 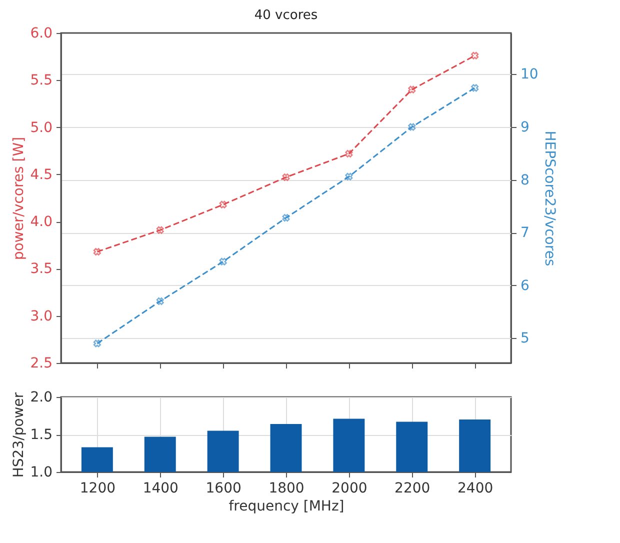 What do you see at coordinates (41, 222) in the screenshot?
I see `y-tick-label: 4.0` at bounding box center [41, 222].